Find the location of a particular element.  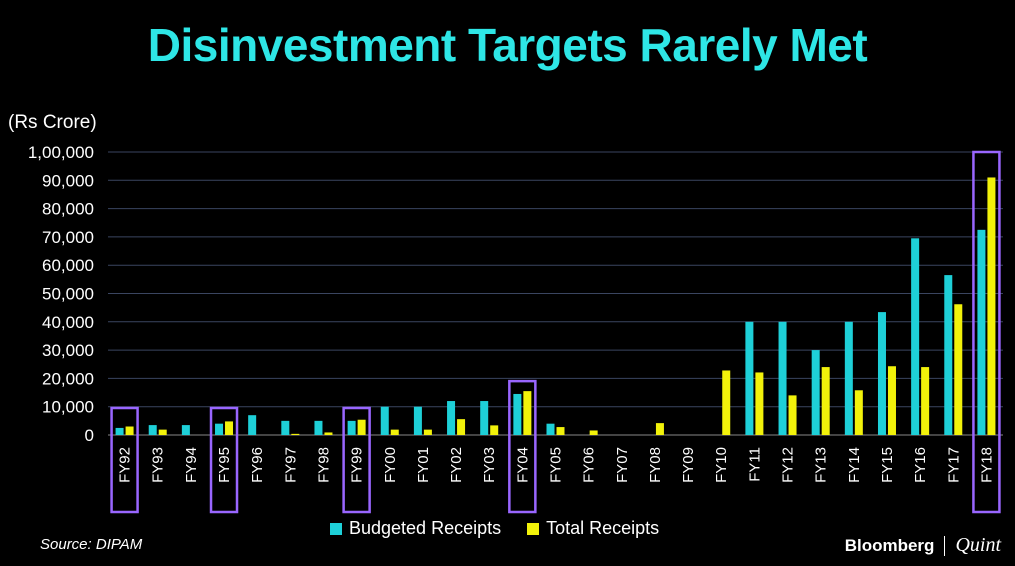

highlight-box-fy99 is located at coordinates (356, 460).